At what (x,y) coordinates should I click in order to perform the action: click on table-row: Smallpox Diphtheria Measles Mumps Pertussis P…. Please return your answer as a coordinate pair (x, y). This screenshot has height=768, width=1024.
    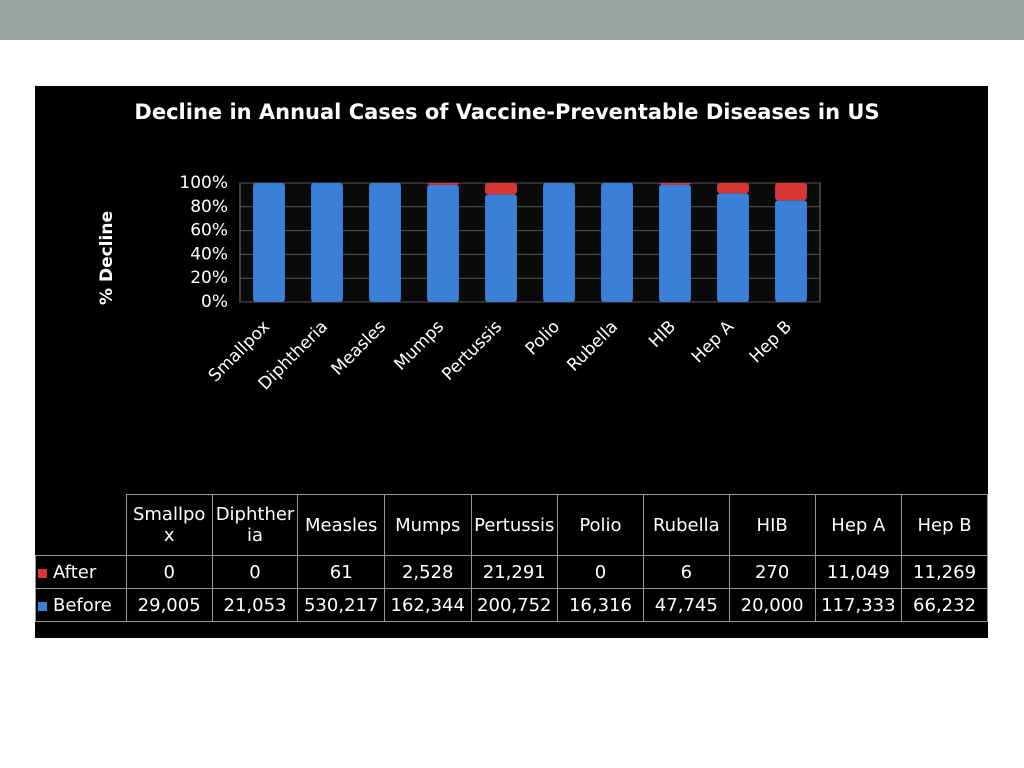
    Looking at the image, I should click on (512, 525).